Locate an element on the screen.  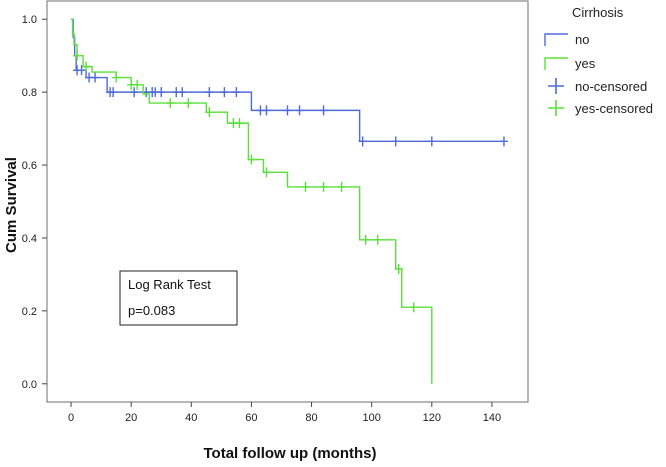
legend-swatch-no is located at coordinates (556, 39).